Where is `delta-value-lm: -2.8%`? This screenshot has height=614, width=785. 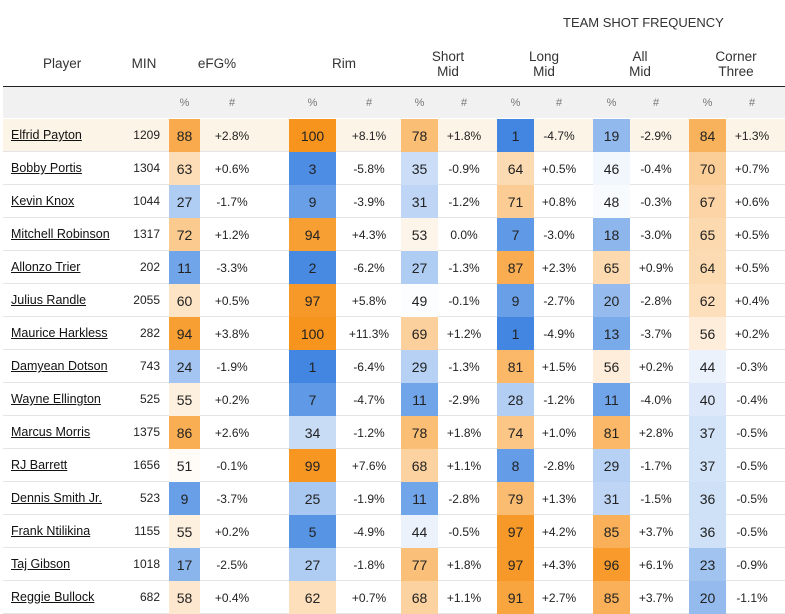
delta-value-lm: -2.8% is located at coordinates (559, 466).